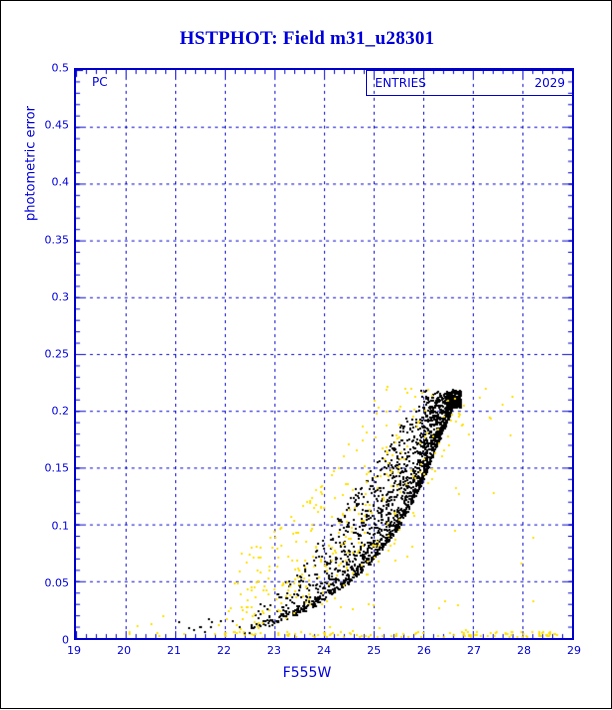  I want to click on y-tick-label: 0.5, so click(60, 68).